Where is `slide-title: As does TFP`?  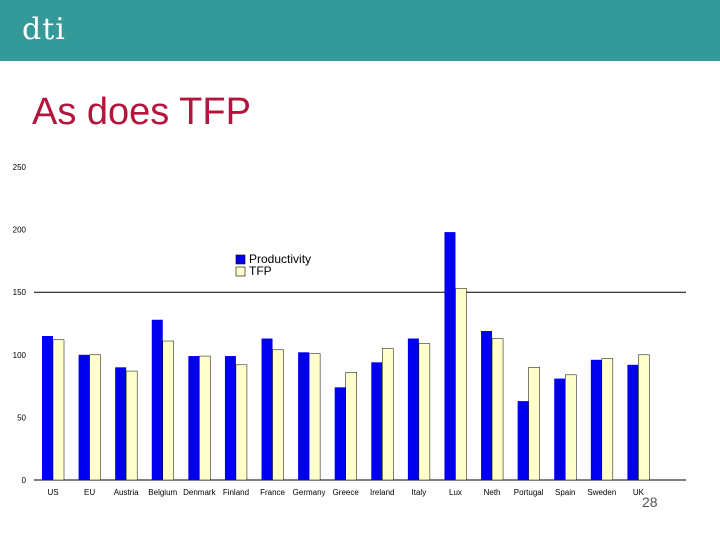 slide-title: As does TFP is located at coordinates (141, 112).